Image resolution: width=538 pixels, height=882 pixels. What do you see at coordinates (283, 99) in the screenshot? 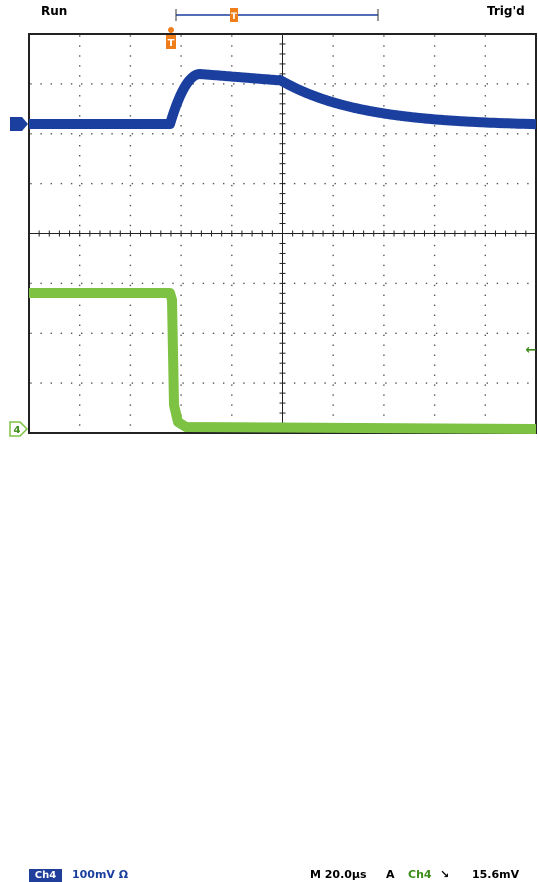
I see `ch1-waveform` at bounding box center [283, 99].